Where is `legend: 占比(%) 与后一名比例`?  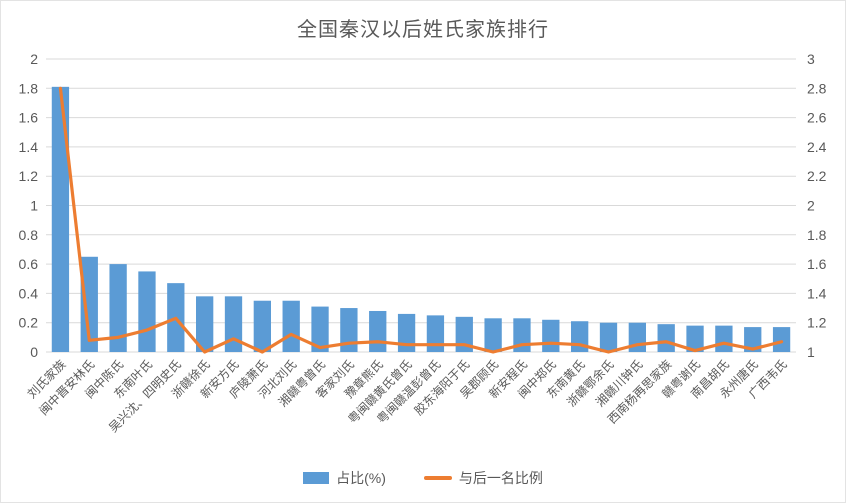
legend: 占比(%) 与后一名比例 is located at coordinates (423, 478).